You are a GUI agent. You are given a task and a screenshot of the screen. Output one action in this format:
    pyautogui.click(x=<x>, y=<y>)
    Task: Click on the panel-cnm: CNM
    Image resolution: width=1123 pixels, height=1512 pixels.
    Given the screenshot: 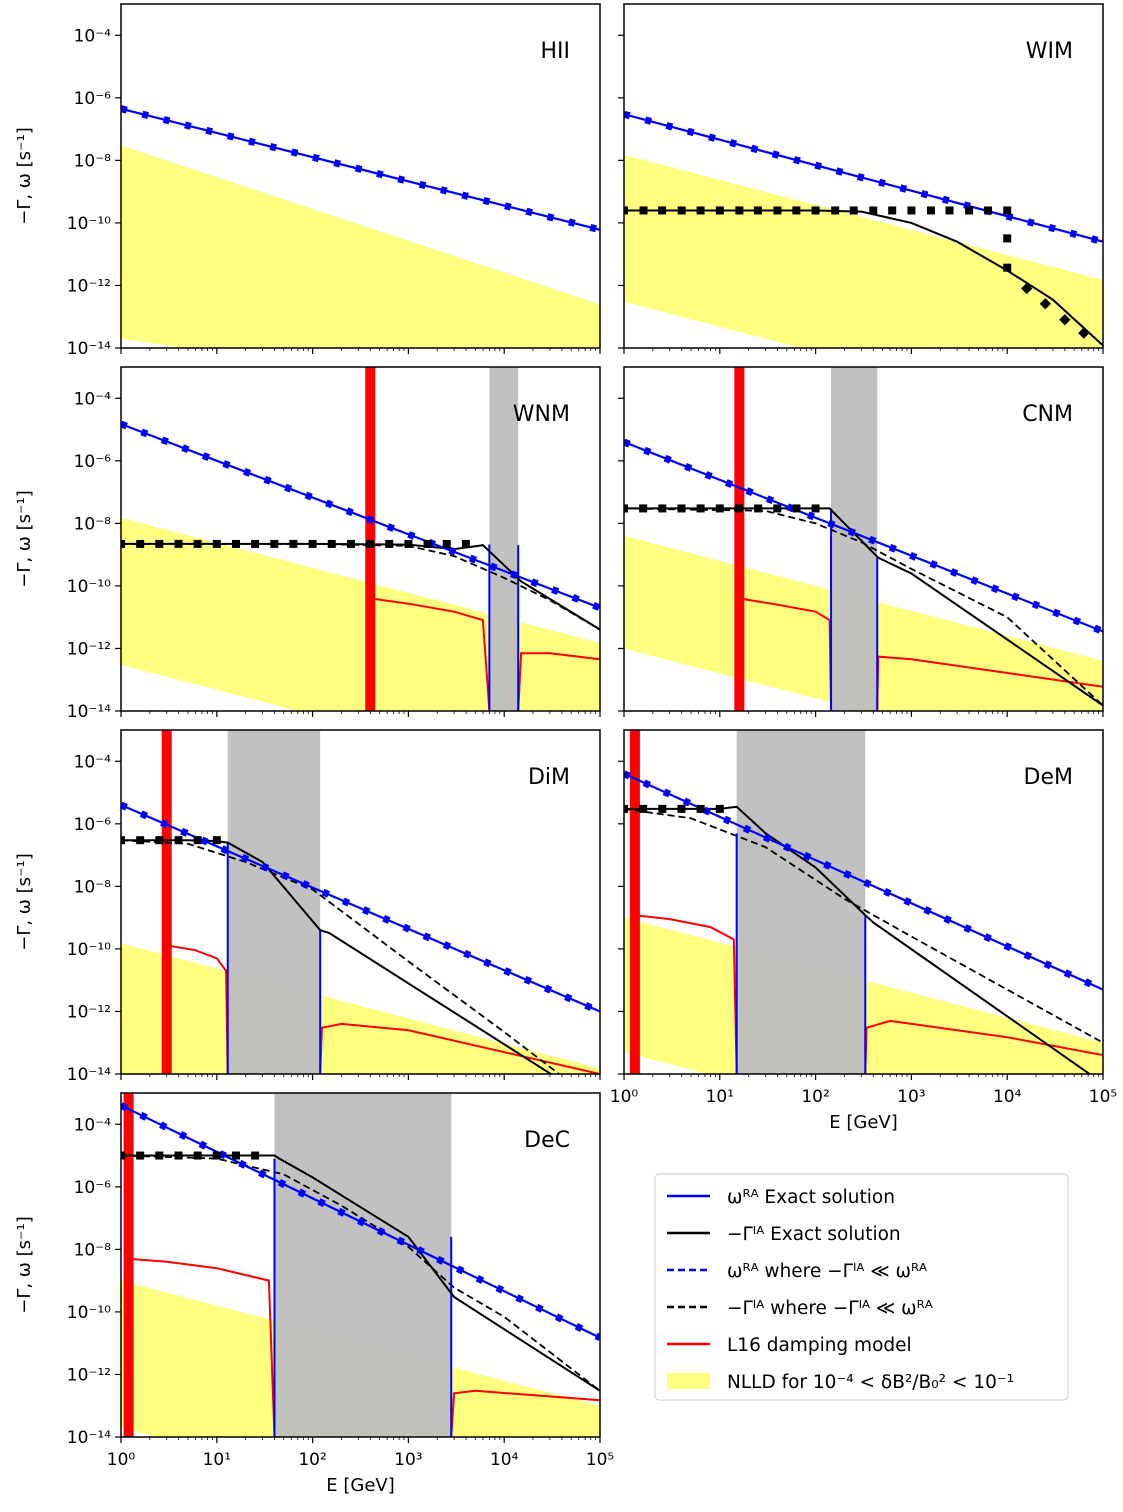 What is the action you would take?
    pyautogui.click(x=861, y=541)
    